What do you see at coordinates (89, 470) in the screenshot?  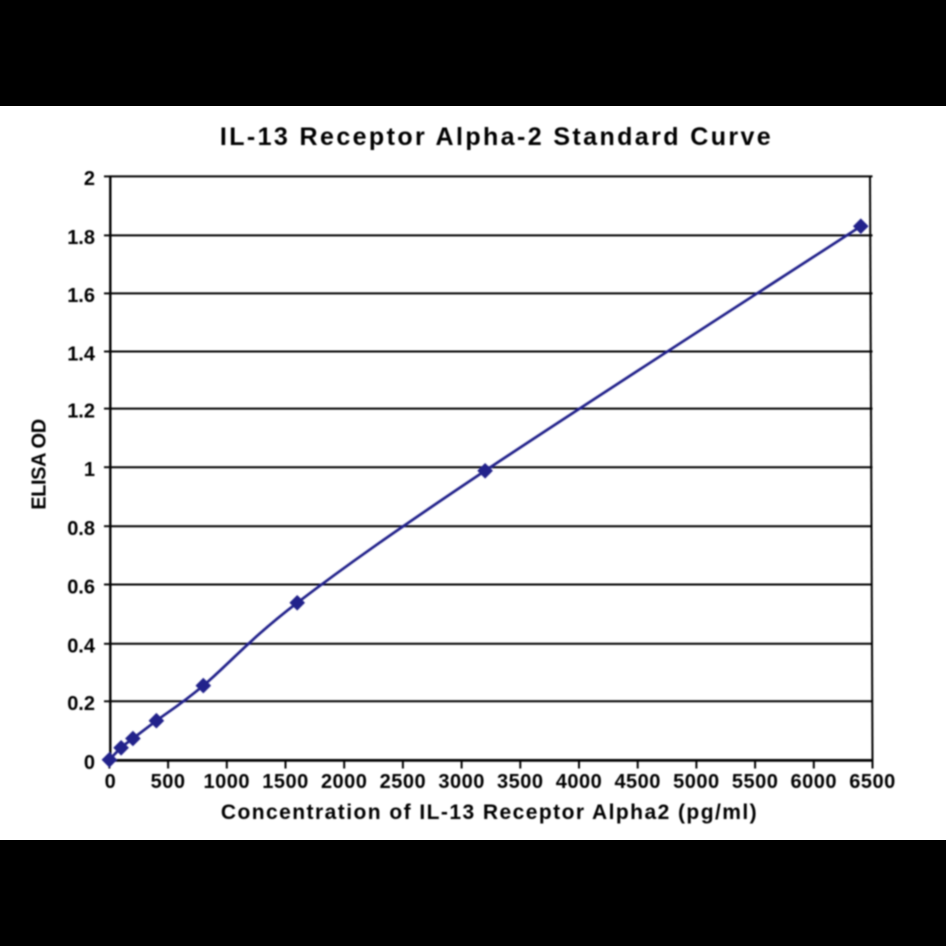 I see `svg-text: 1` at bounding box center [89, 470].